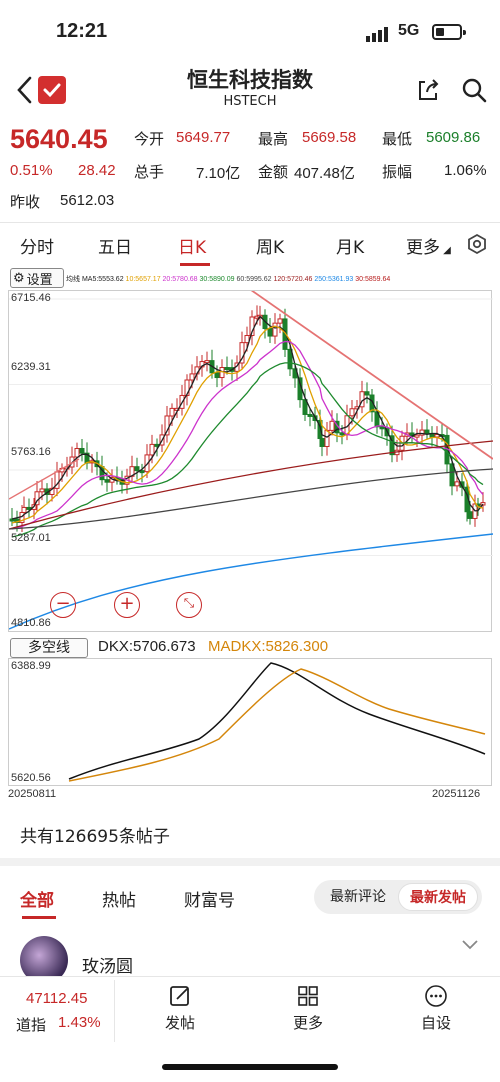 The width and height of the screenshot is (500, 1082). I want to click on feed-tab-all: 全部, so click(37, 901).